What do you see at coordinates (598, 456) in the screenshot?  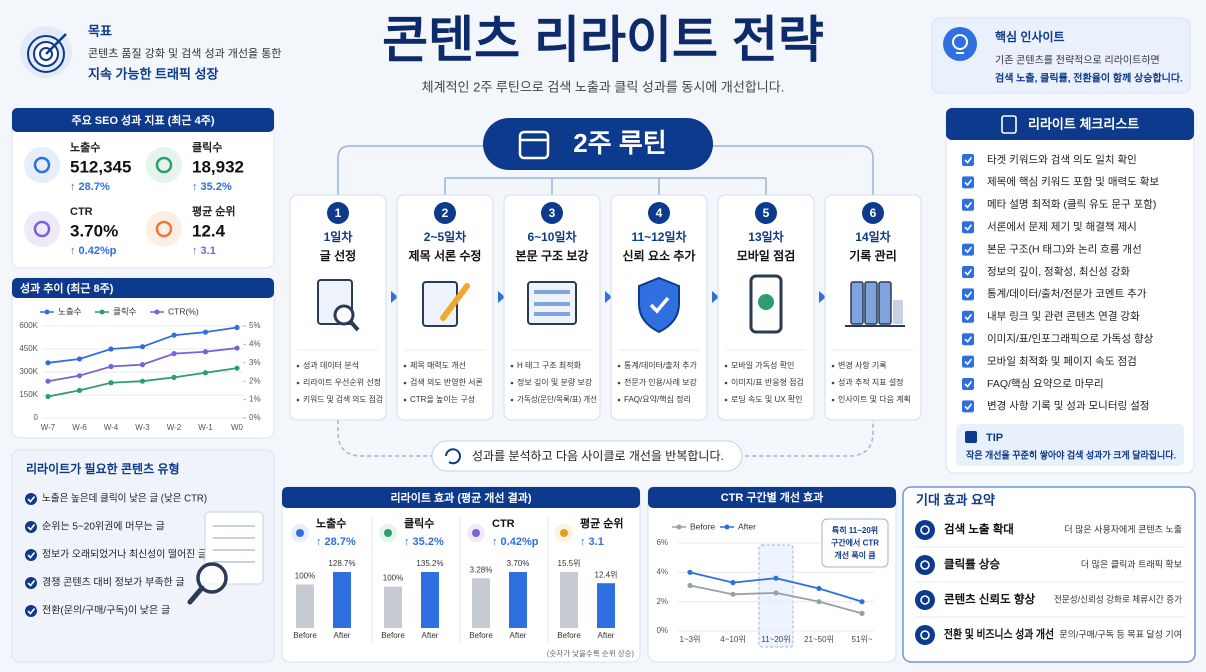 I see `loop-text: 성과를 분석하고 다음 사이클로 개선을 반복합니다.` at bounding box center [598, 456].